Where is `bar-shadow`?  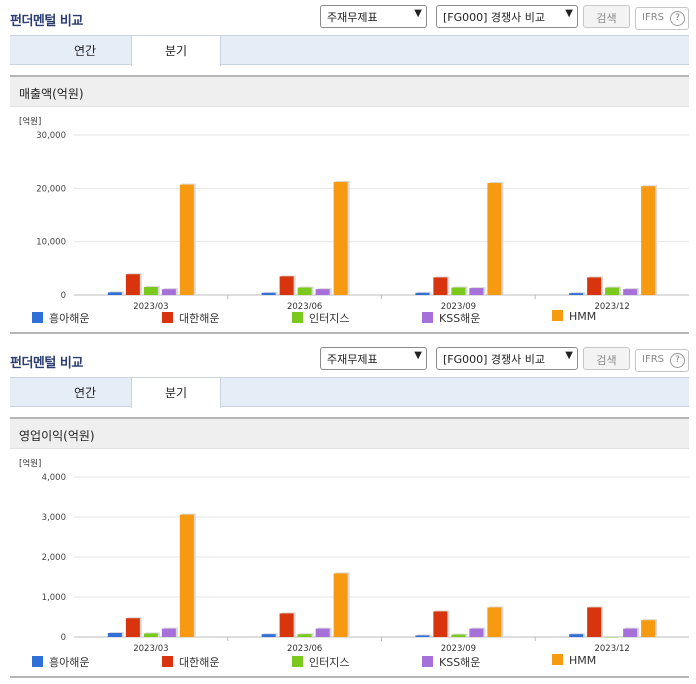 bar-shadow is located at coordinates (614, 637).